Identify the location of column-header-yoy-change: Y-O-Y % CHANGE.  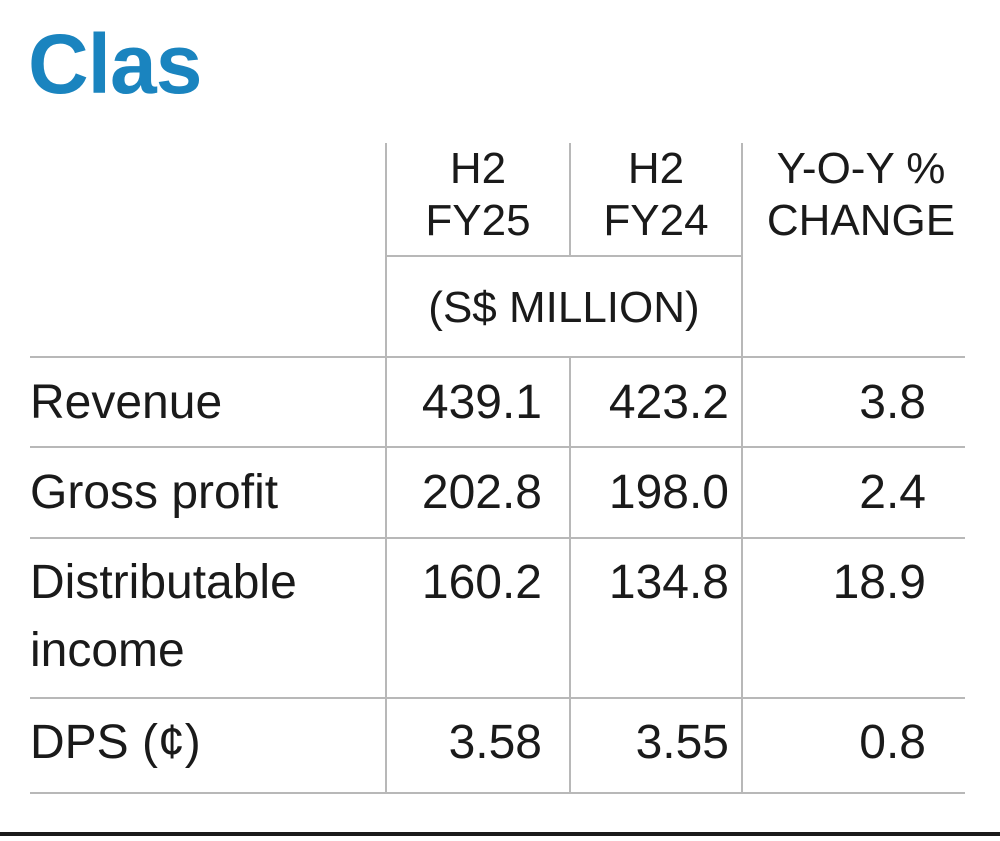
(861, 195).